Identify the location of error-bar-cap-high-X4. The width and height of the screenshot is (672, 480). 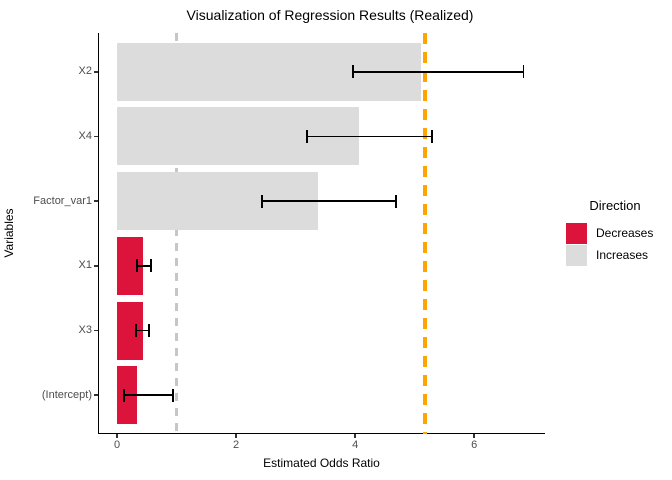
(432, 136).